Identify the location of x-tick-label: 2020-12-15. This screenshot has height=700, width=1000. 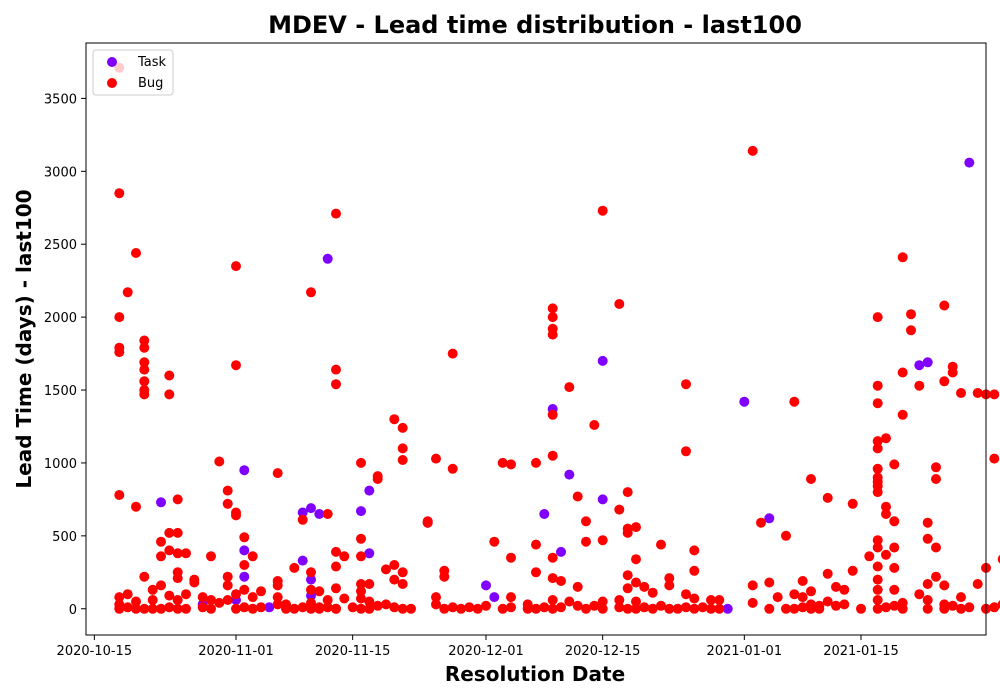
(603, 651).